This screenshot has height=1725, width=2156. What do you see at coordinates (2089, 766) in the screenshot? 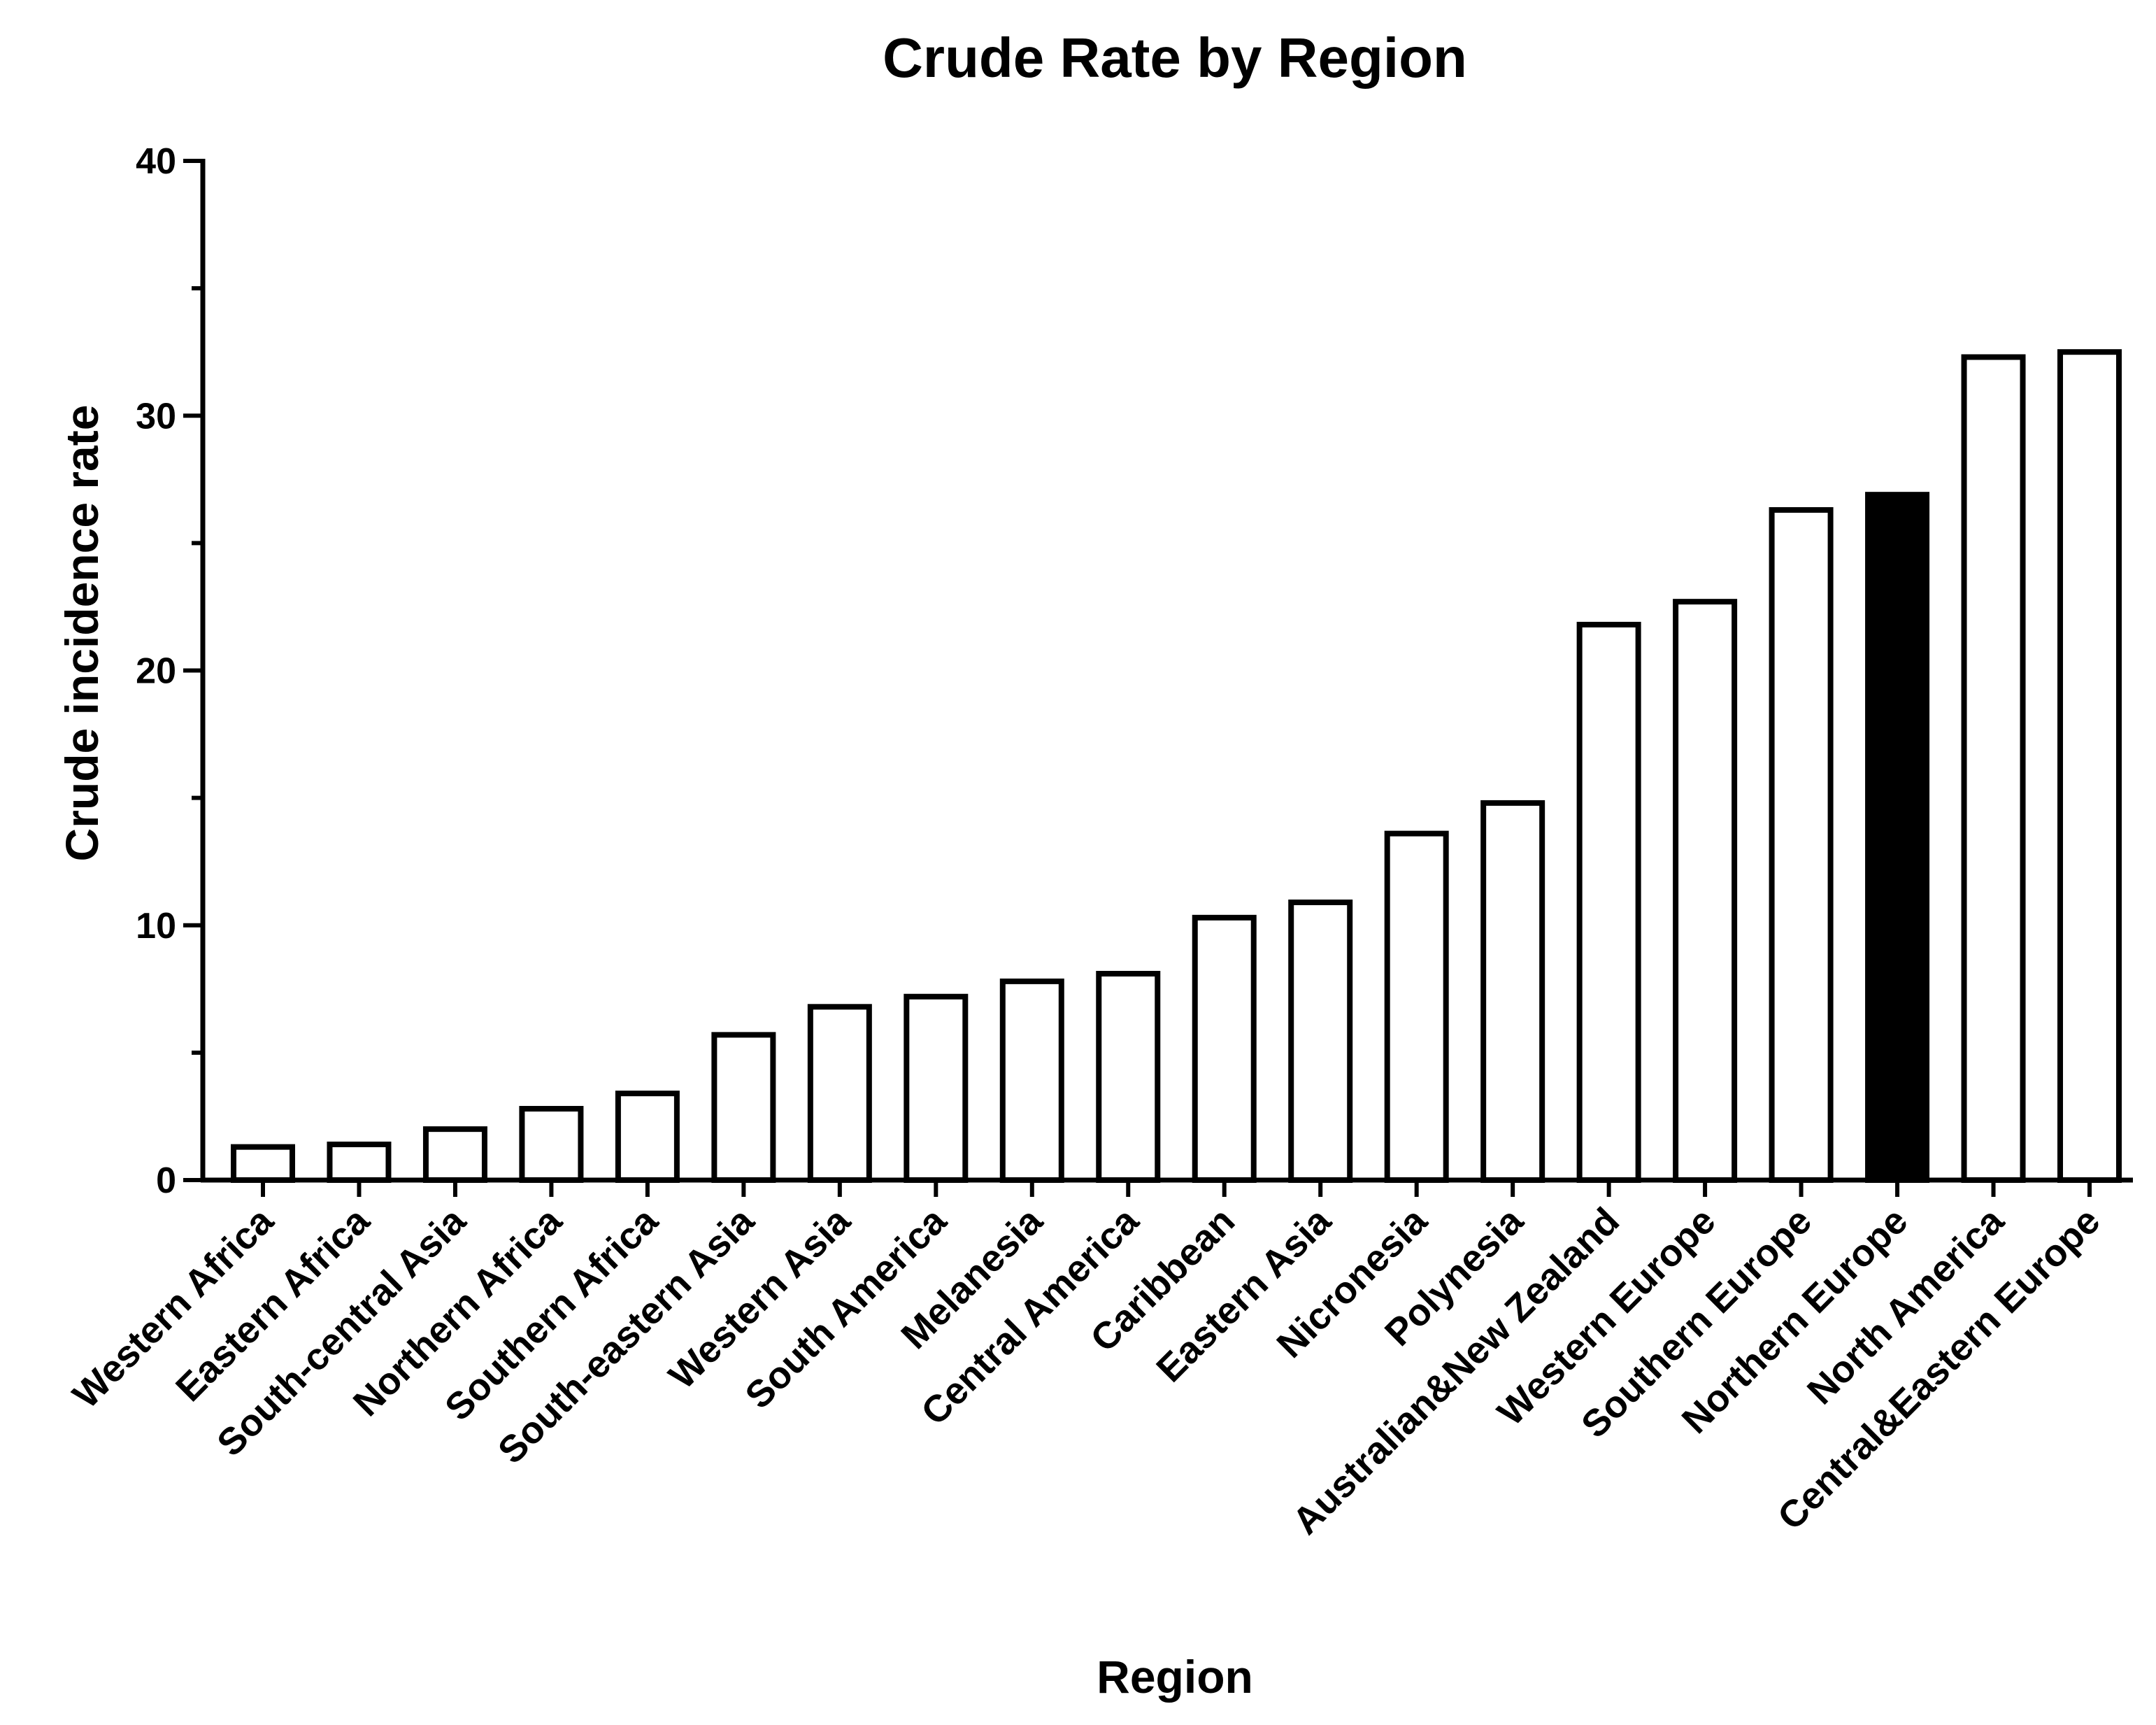
I see `bar-central-eastern-europe` at bounding box center [2089, 766].